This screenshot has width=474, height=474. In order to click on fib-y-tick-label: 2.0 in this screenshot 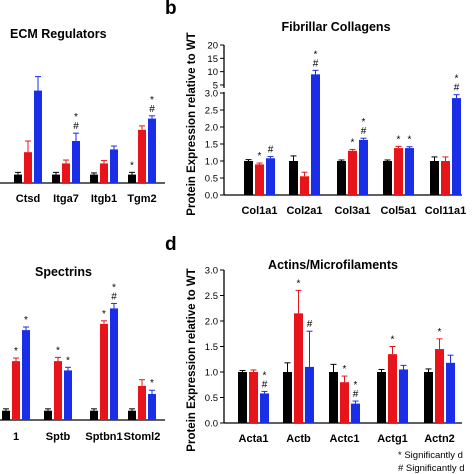, I will do `click(211, 128)`.